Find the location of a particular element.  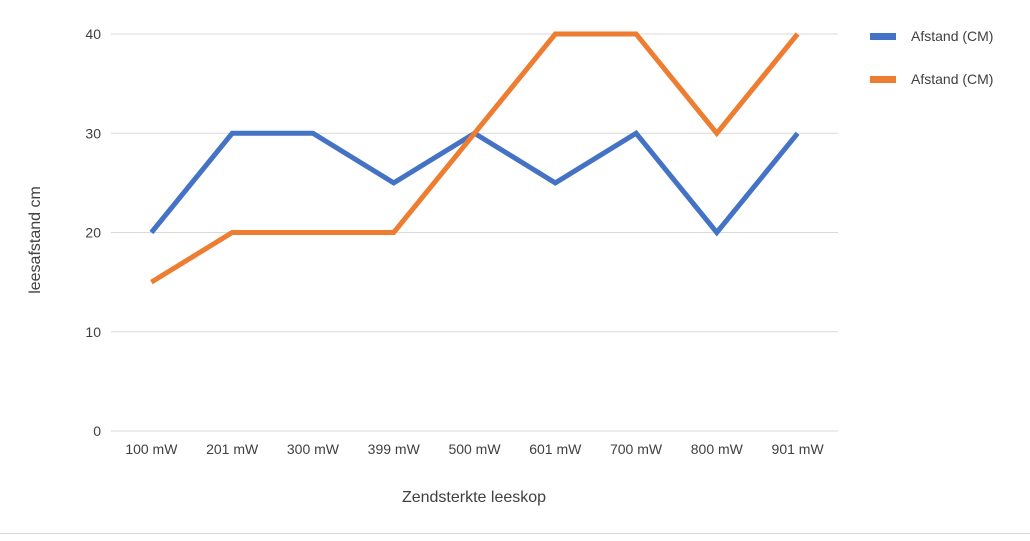

x-tick-label: 300 mW is located at coordinates (313, 449).